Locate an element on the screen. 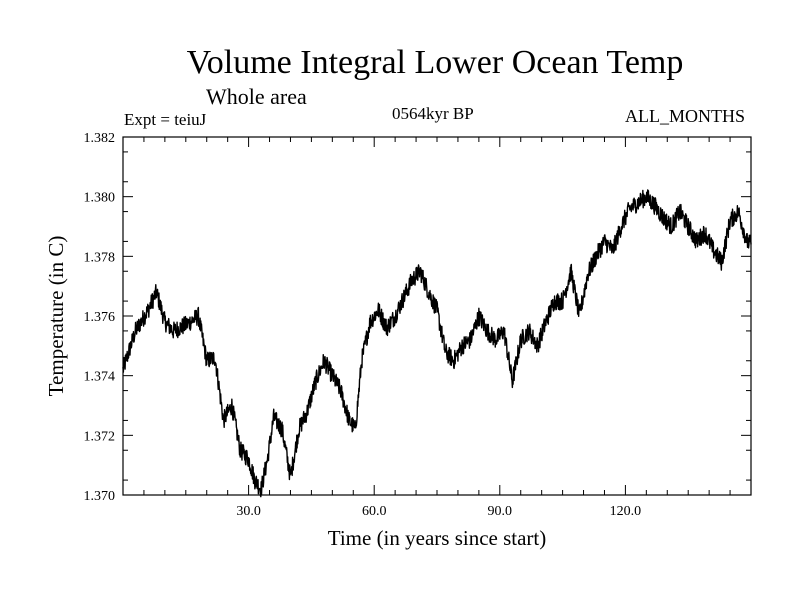 The image size is (800, 600). months-label: ALL_MONTHS is located at coordinates (685, 116).